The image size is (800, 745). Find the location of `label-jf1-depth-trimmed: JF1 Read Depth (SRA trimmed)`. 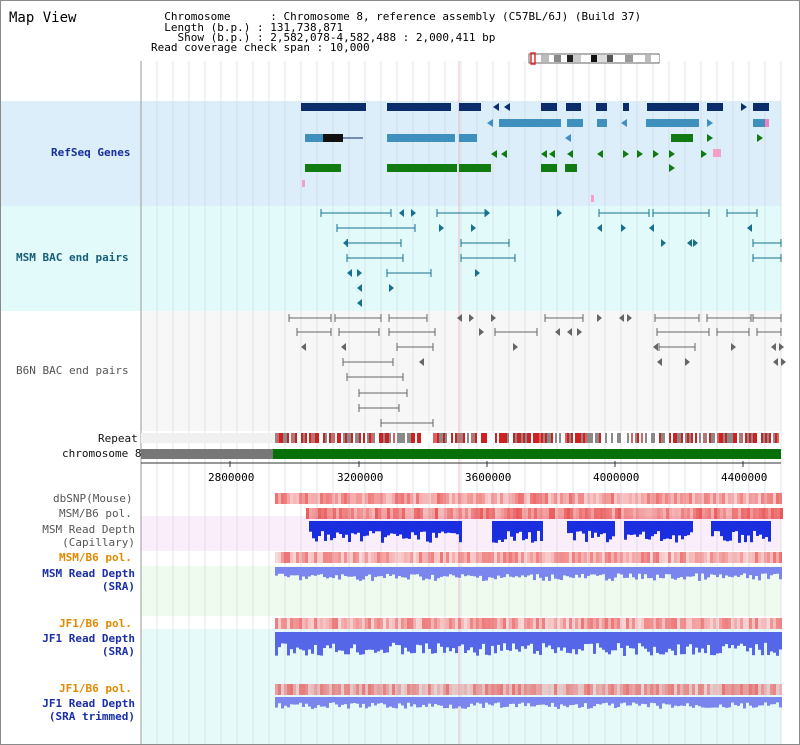

label-jf1-depth-trimmed: JF1 Read Depth (SRA trimmed) is located at coordinates (88, 710).